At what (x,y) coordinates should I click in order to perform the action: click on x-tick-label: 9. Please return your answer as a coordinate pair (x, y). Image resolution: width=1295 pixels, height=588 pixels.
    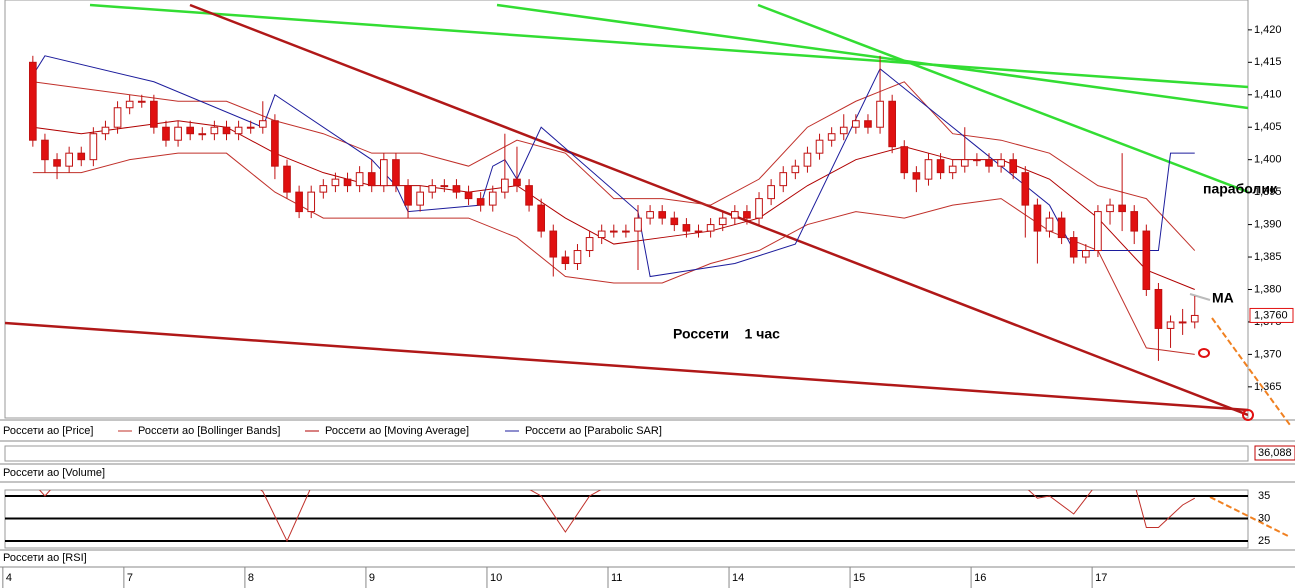
    Looking at the image, I should click on (372, 578).